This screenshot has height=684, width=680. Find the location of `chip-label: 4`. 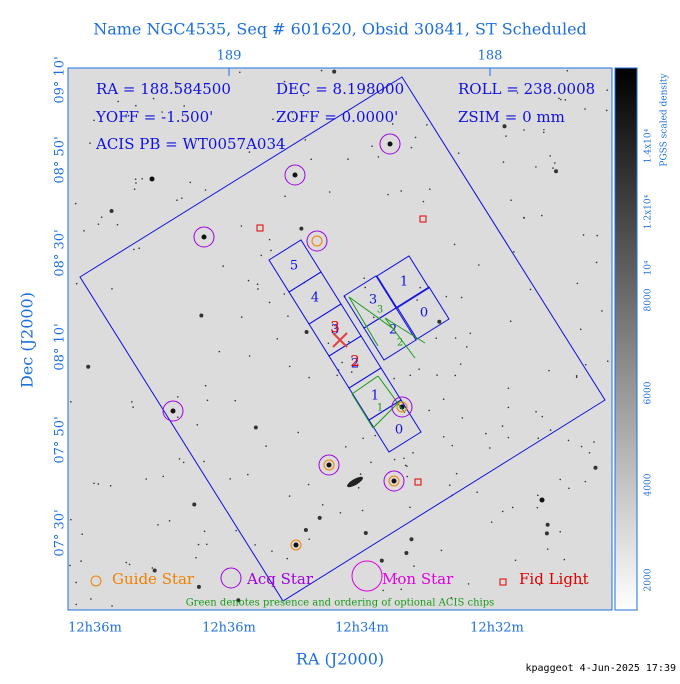

chip-label: 4 is located at coordinates (315, 298).